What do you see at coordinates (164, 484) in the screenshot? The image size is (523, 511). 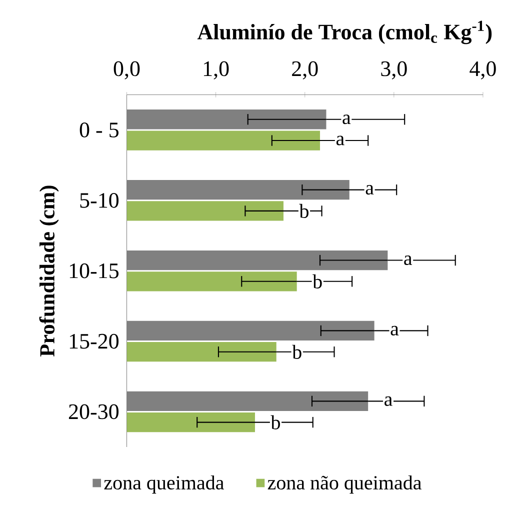 I see `legend-label: zona queimada` at bounding box center [164, 484].